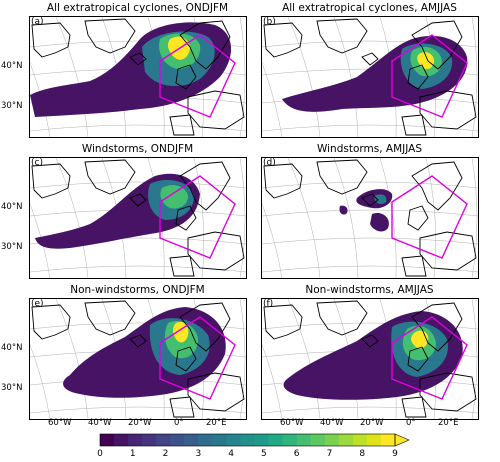 Image resolution: width=500 pixels, height=462 pixels. I want to click on colorbar-tick-label: 1, so click(132, 454).